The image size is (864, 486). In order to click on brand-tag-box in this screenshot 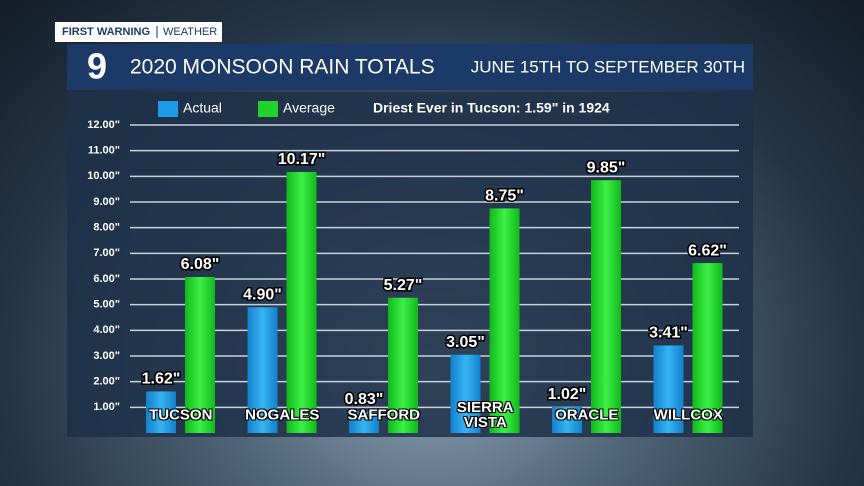, I will do `click(138, 32)`.